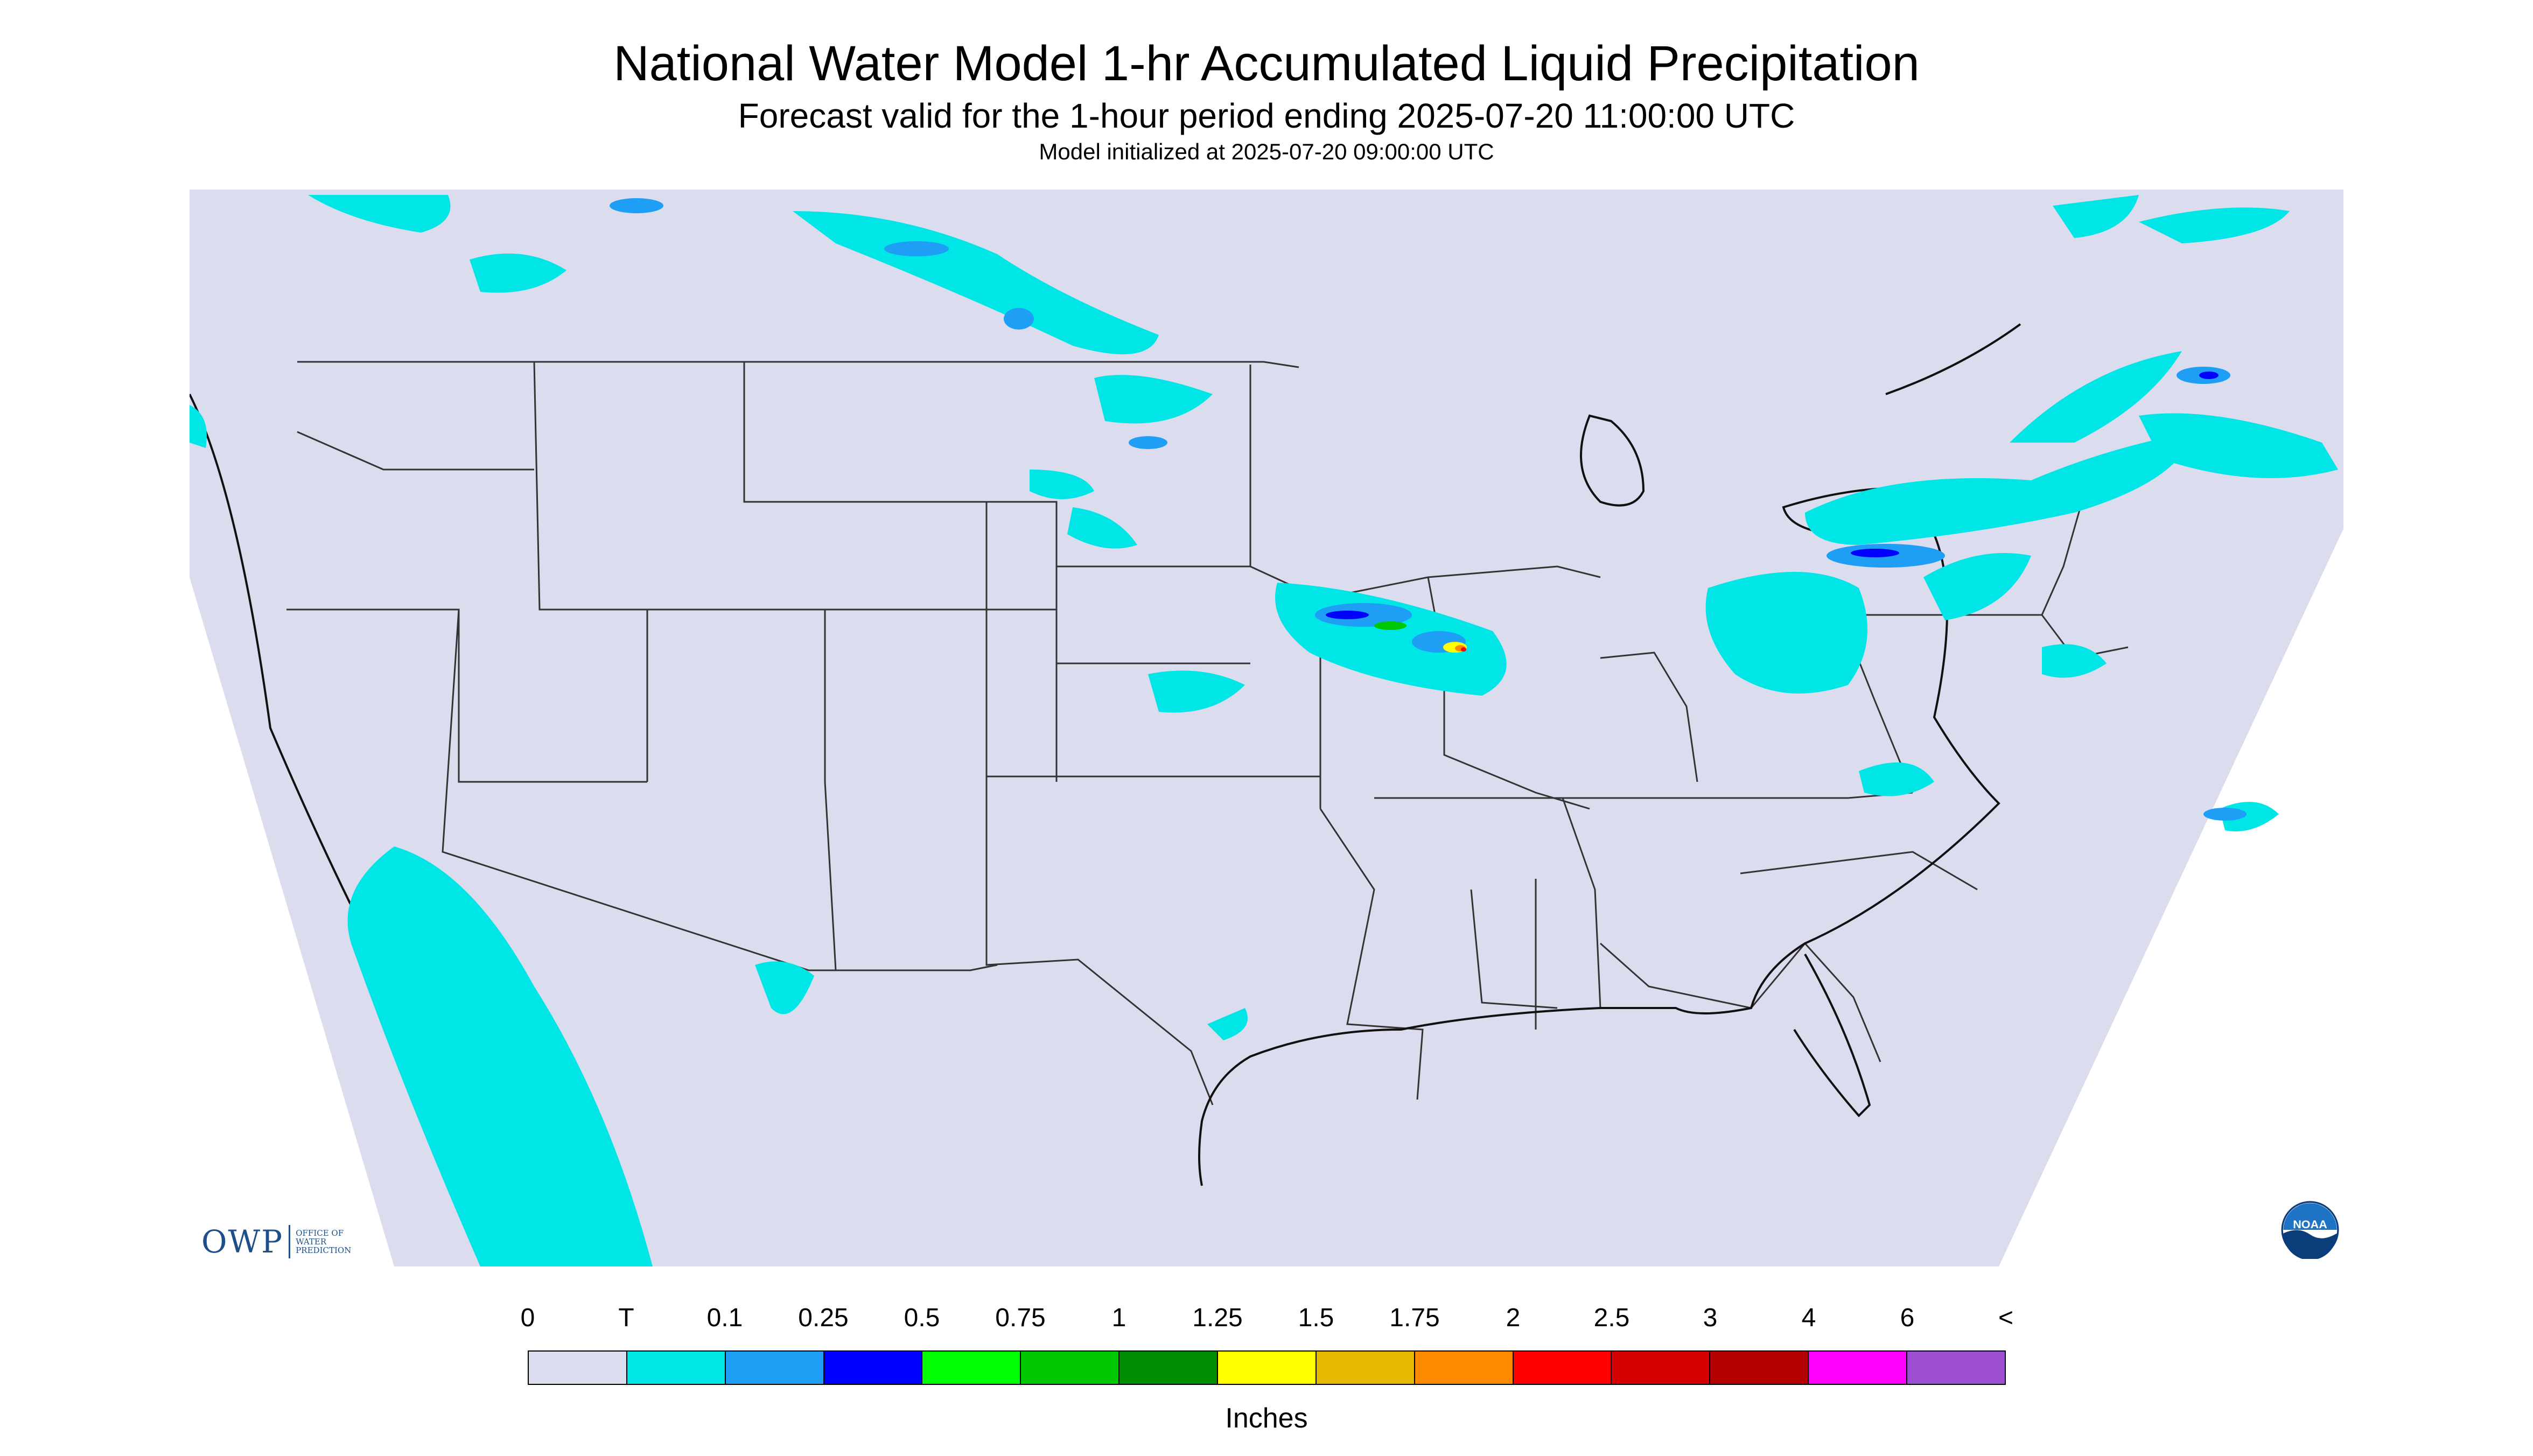  Describe the element at coordinates (1119, 1318) in the screenshot. I see `legend-label: 1` at that location.